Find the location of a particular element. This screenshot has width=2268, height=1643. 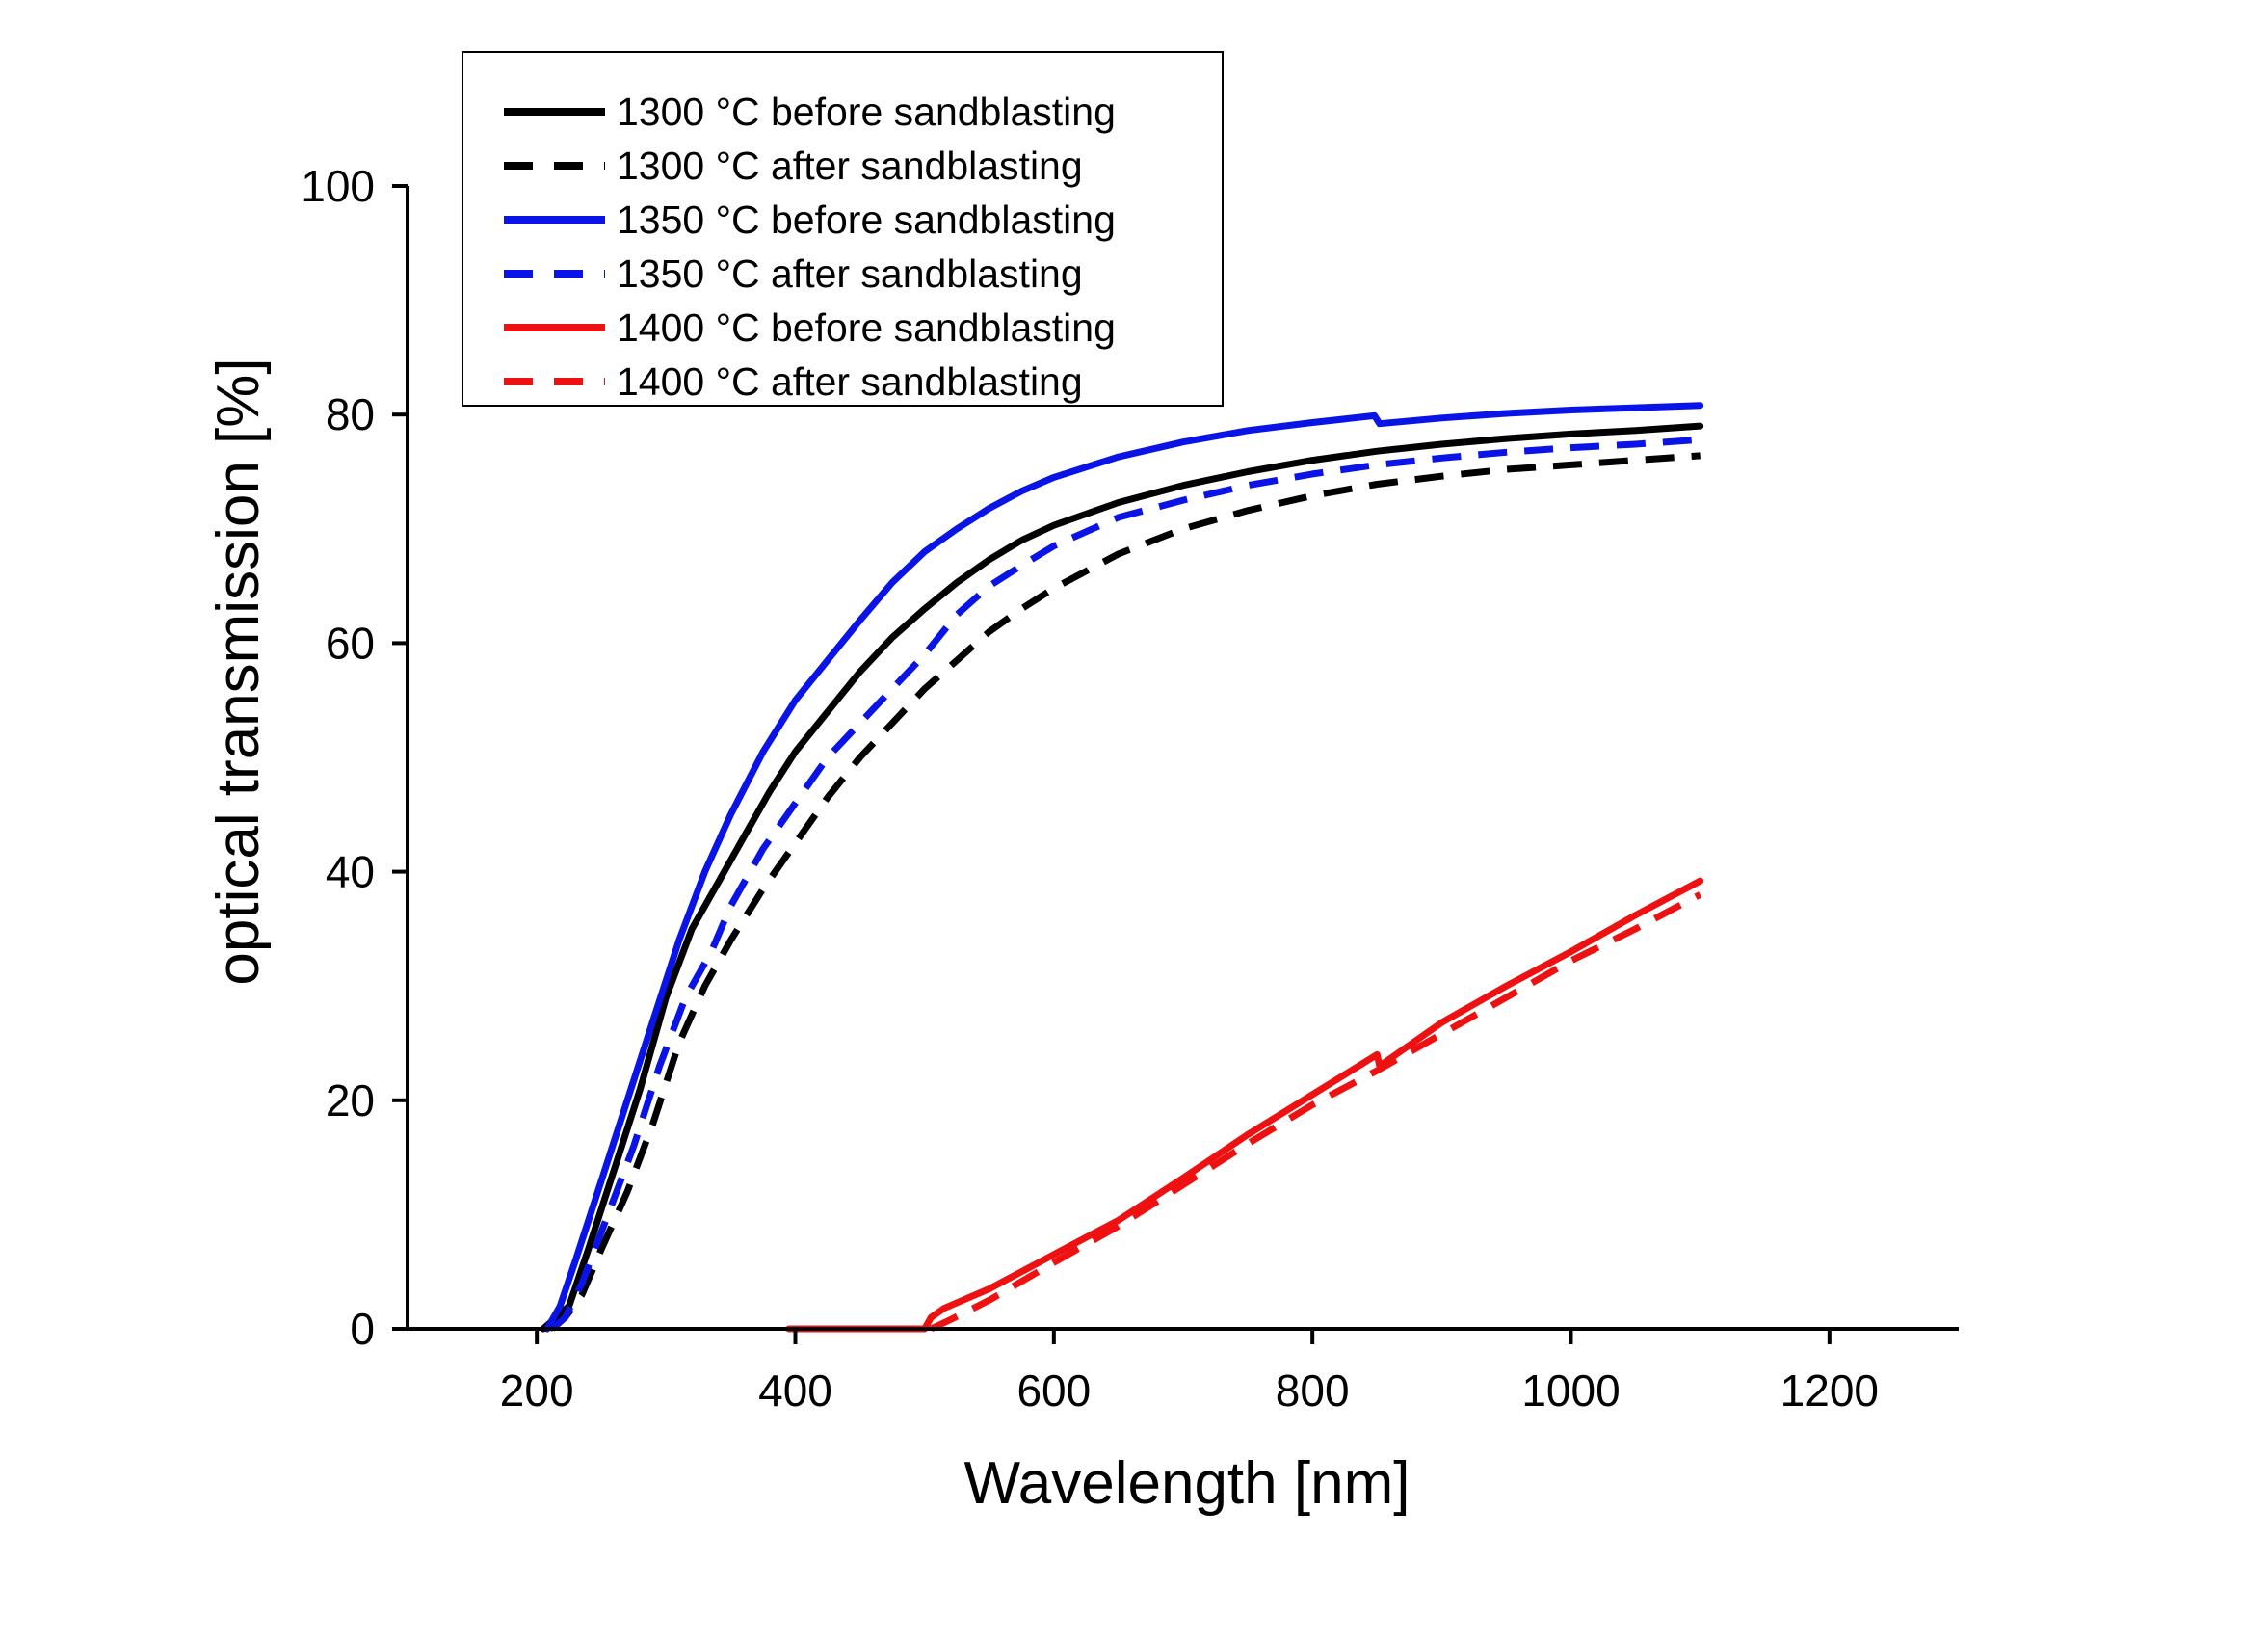

y-tick-label: 40 is located at coordinates (350, 872).